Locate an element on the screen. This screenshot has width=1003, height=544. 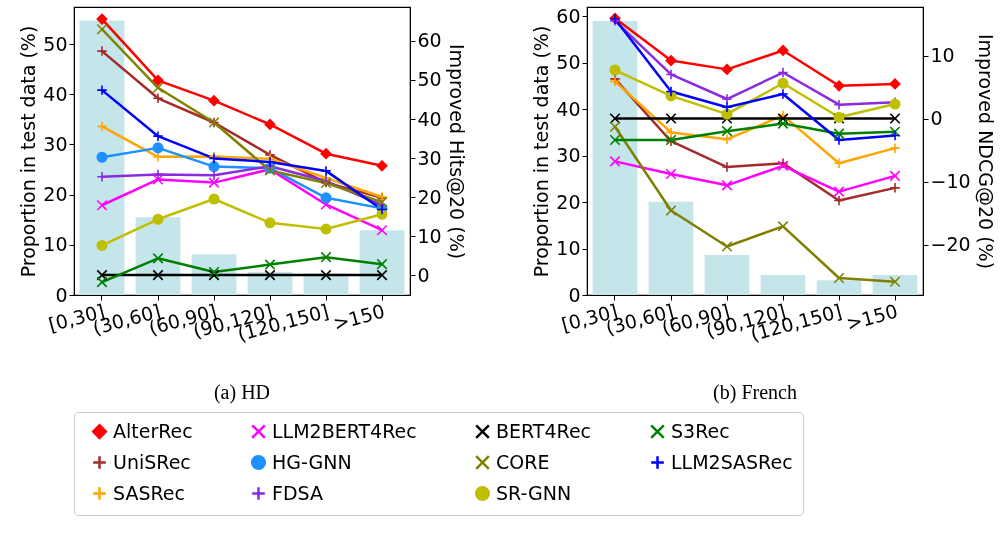
text: (b) French is located at coordinates (755, 392).